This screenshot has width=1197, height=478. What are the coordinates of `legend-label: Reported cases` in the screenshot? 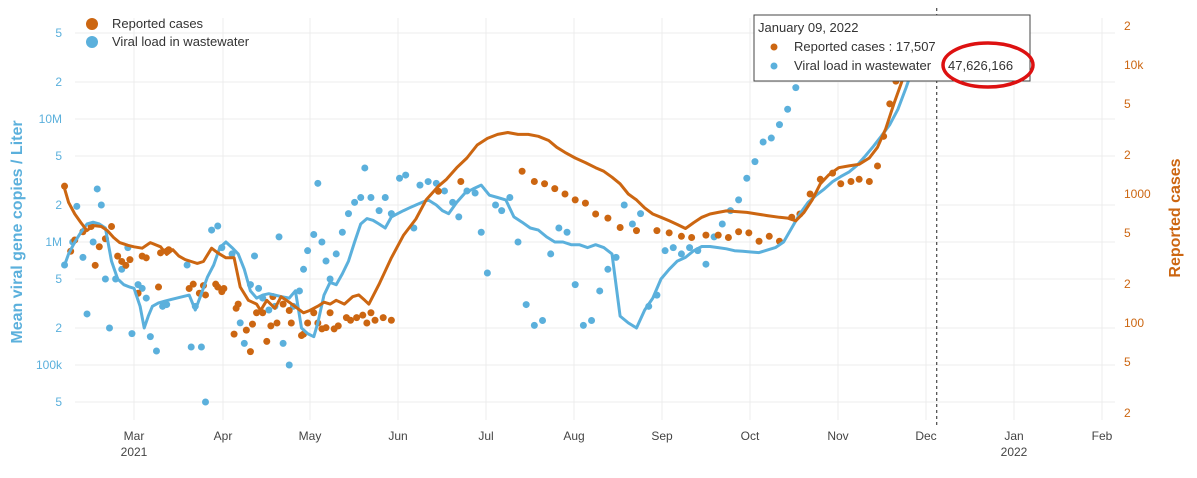 It's located at (158, 23).